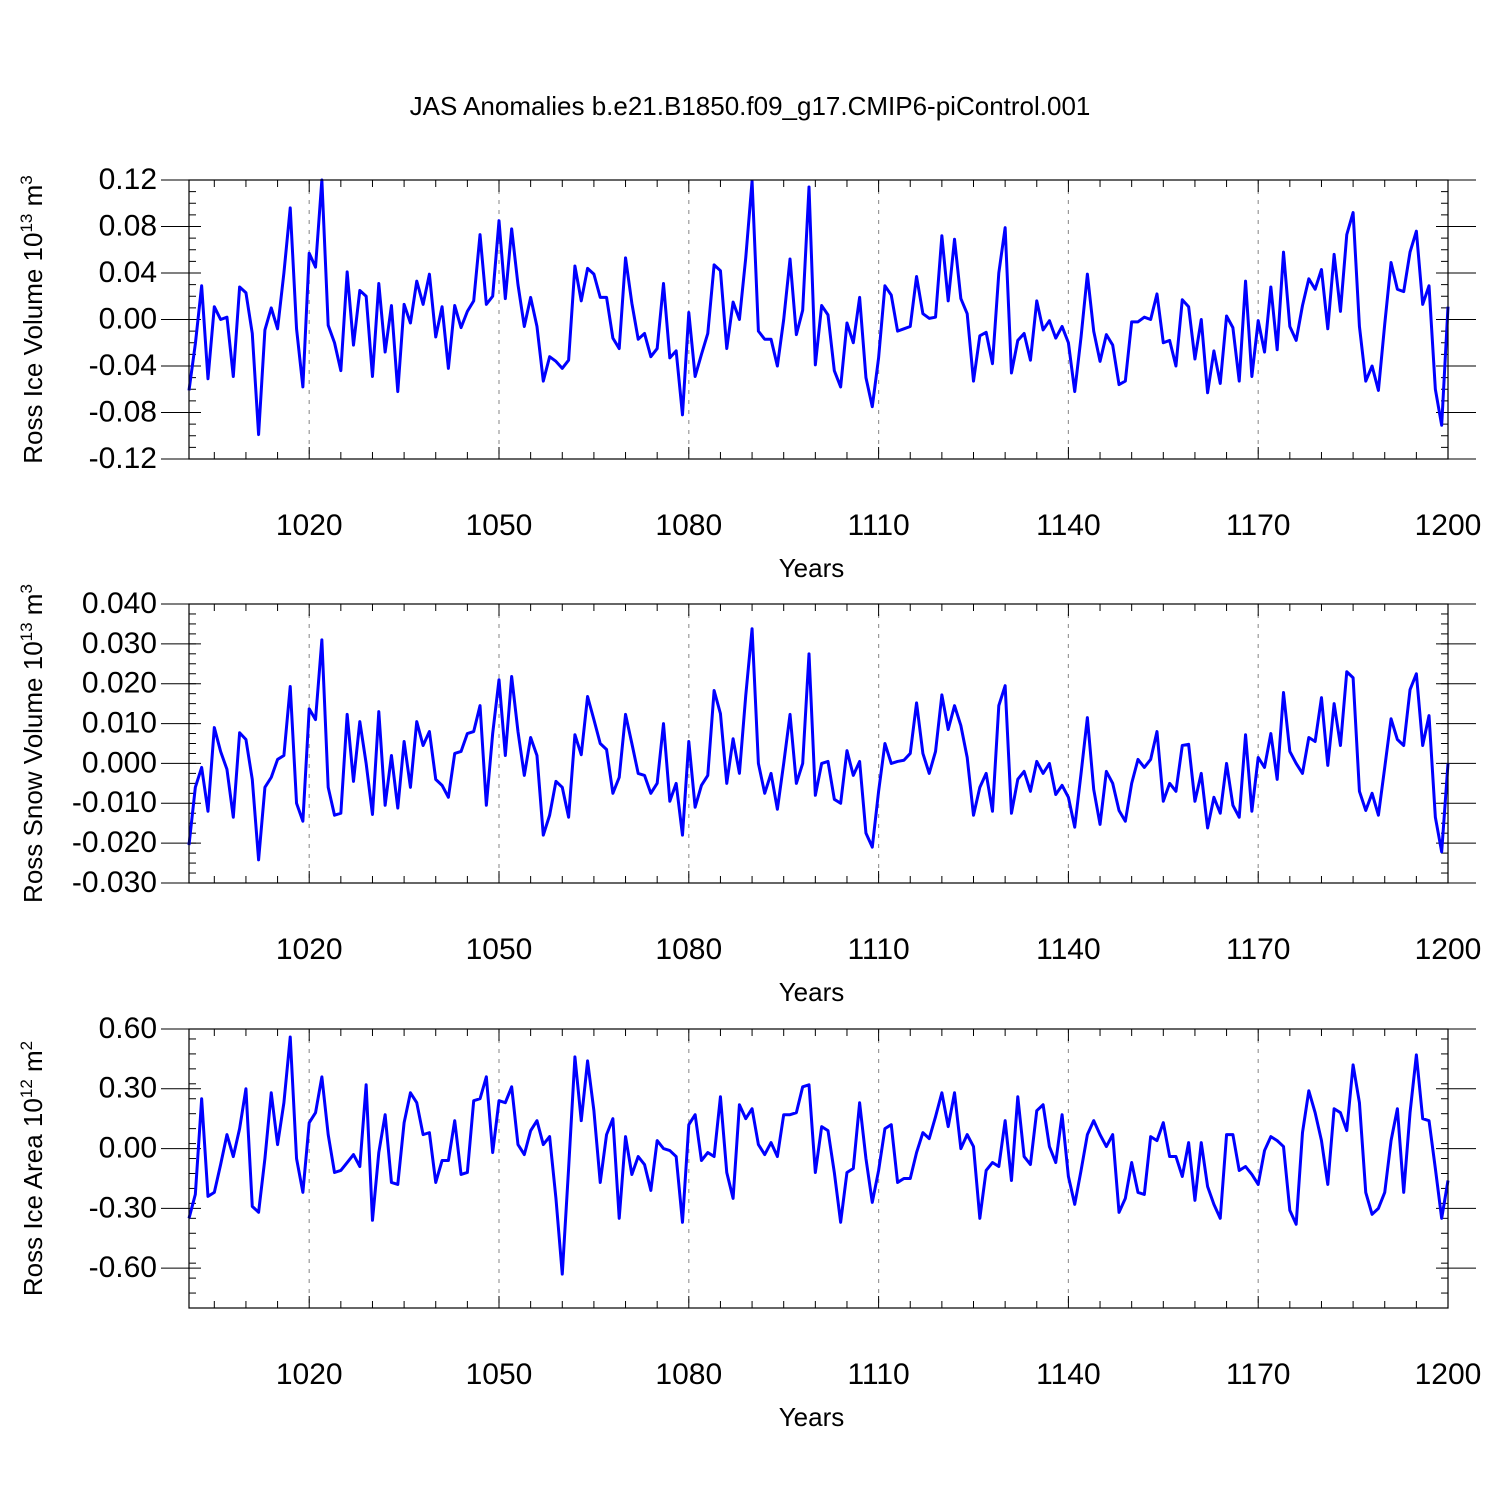 The height and width of the screenshot is (1500, 1500). I want to click on ytick-label: 0.60, so click(128, 1028).